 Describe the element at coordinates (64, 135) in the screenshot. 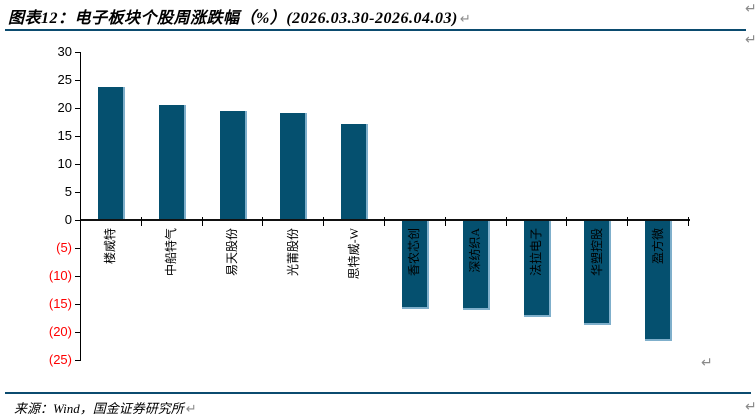

I see `y-axis-tick-label: 15` at that location.